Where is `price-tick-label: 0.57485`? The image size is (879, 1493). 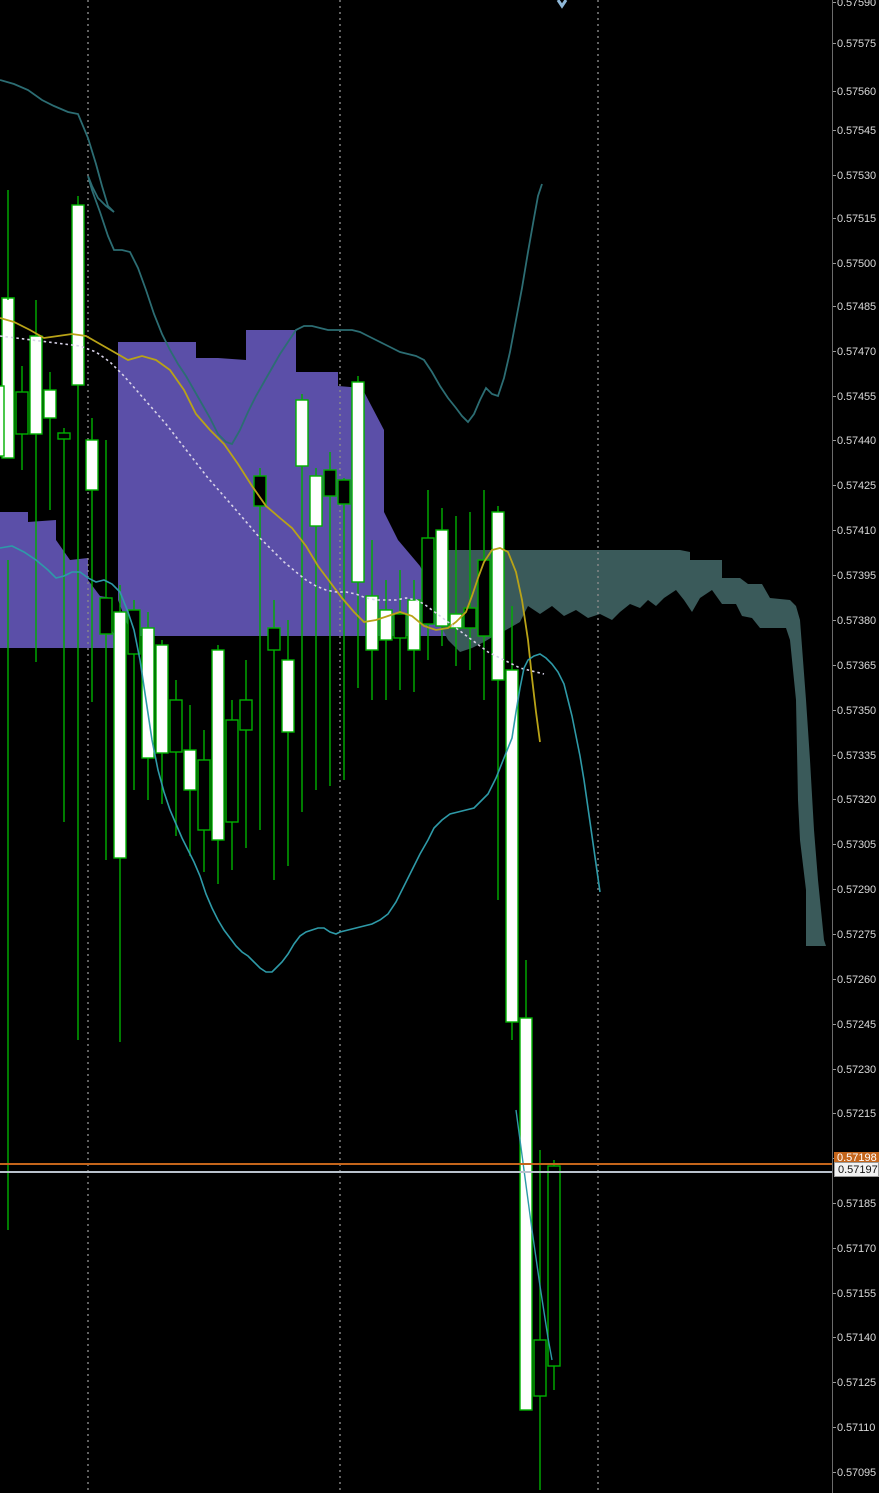
price-tick-label: 0.57485 is located at coordinates (857, 307).